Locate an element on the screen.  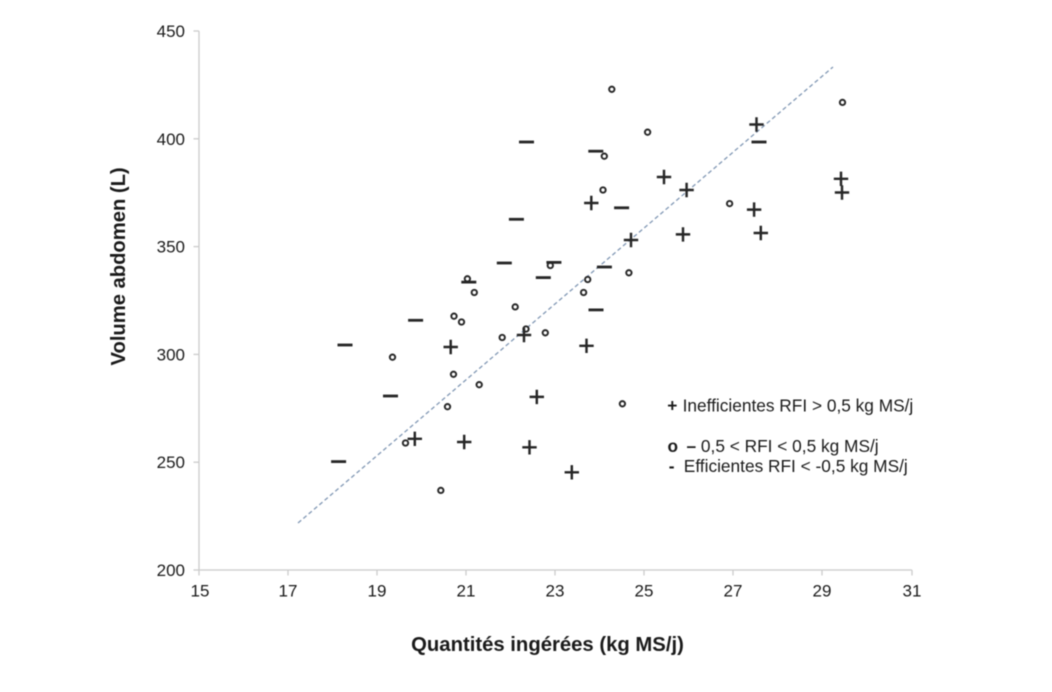
svg-text: Volume abdomen (L) is located at coordinates (119, 266).